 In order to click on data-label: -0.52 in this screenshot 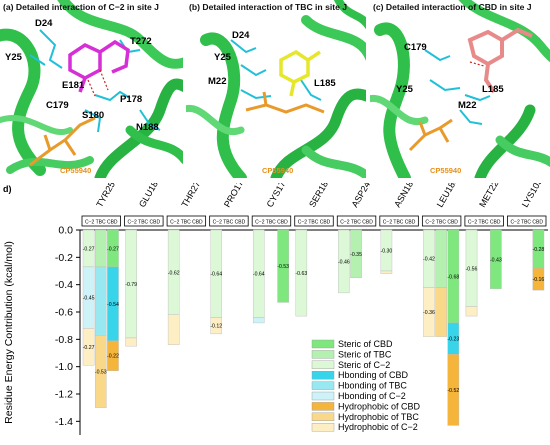, I will do `click(453, 391)`.